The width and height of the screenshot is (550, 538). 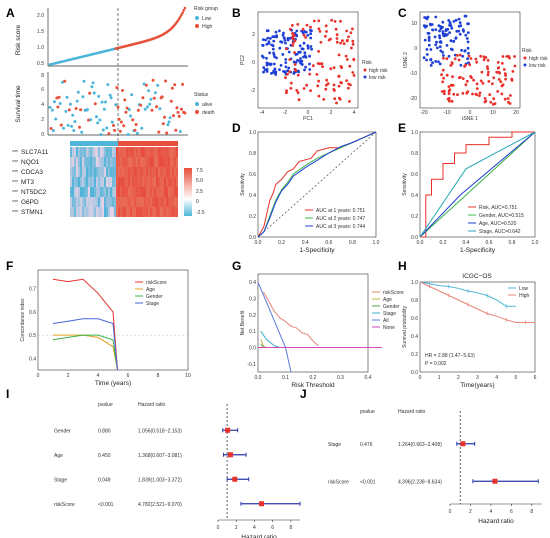 What do you see at coordinates (511, 512) in the screenshot?
I see `forest-x-tick: 6` at bounding box center [511, 512].